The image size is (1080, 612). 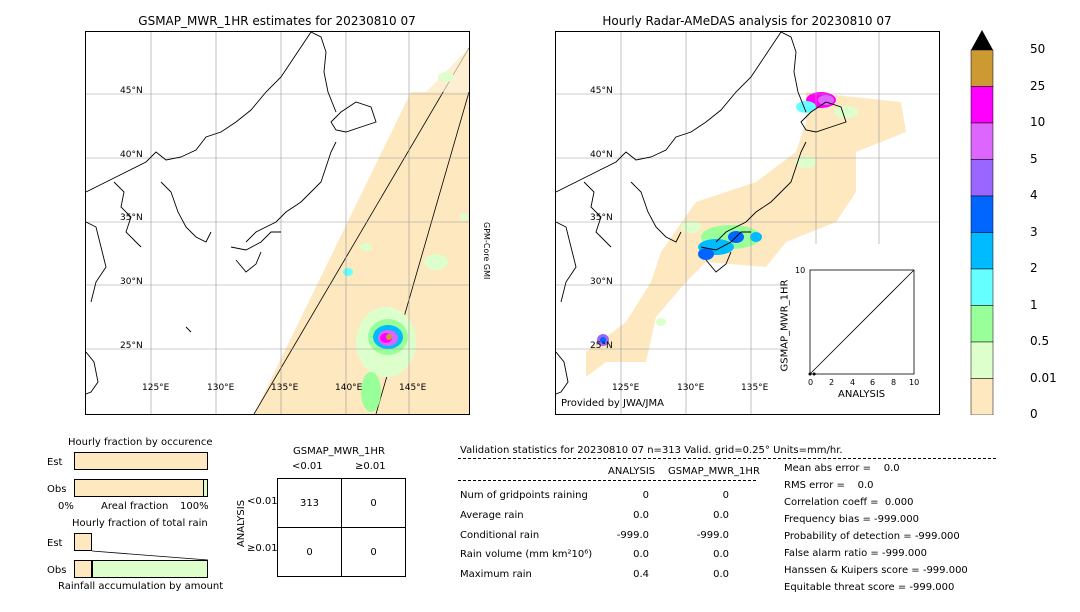 I want to click on inset-xtick-8: 8, so click(x=894, y=382).